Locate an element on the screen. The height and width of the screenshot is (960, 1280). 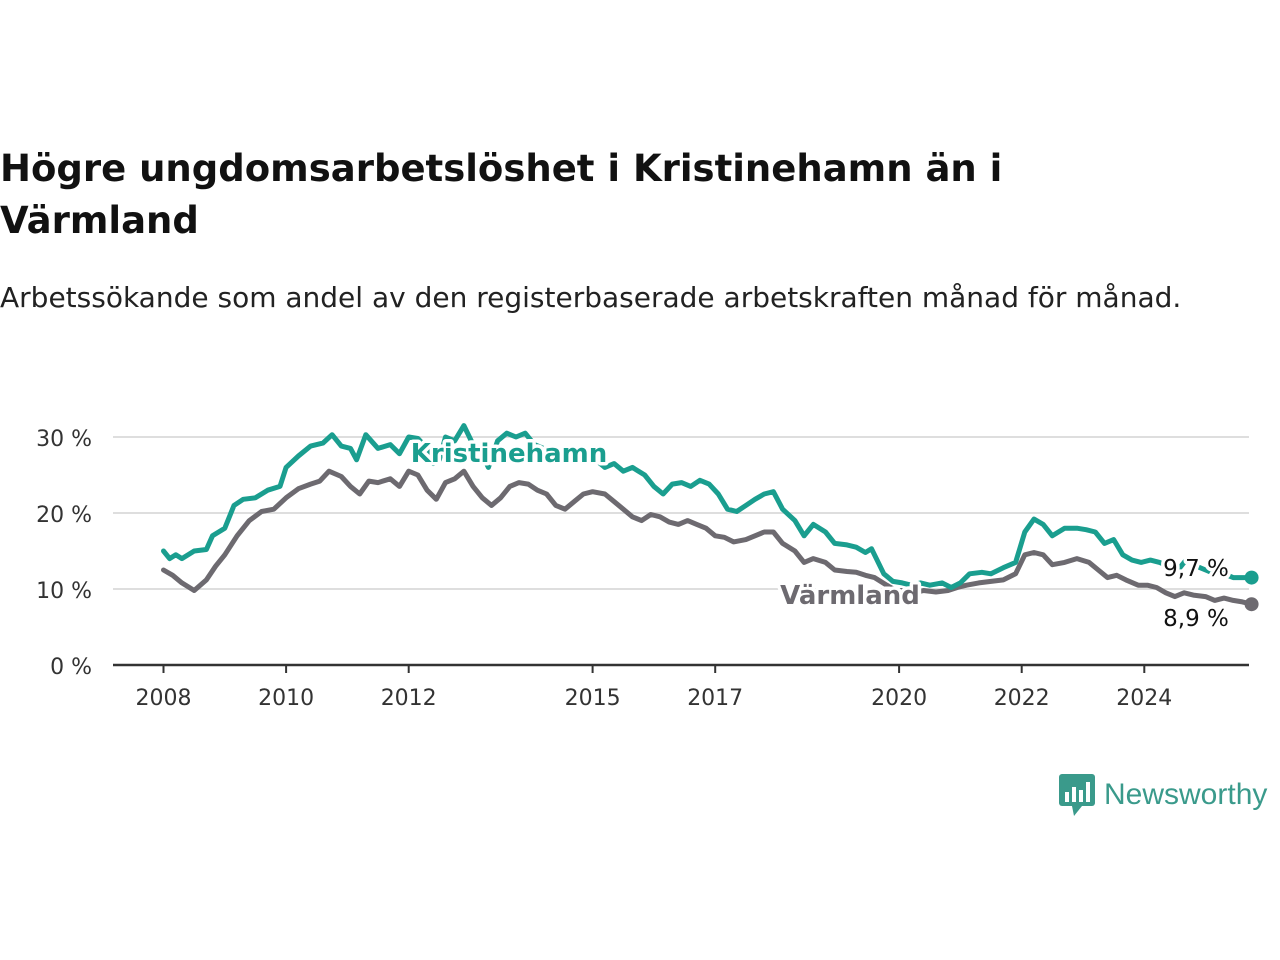
x-tick-label: 2022 is located at coordinates (1022, 698).